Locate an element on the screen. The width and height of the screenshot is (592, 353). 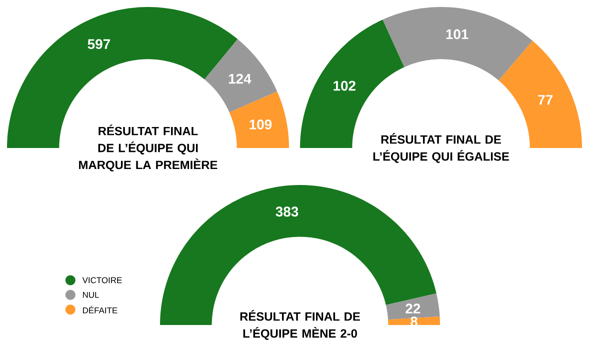
text: RÉSULTAT FINAL DE L’ÉQUIPE QUI ÉGALISE is located at coordinates (441, 148).